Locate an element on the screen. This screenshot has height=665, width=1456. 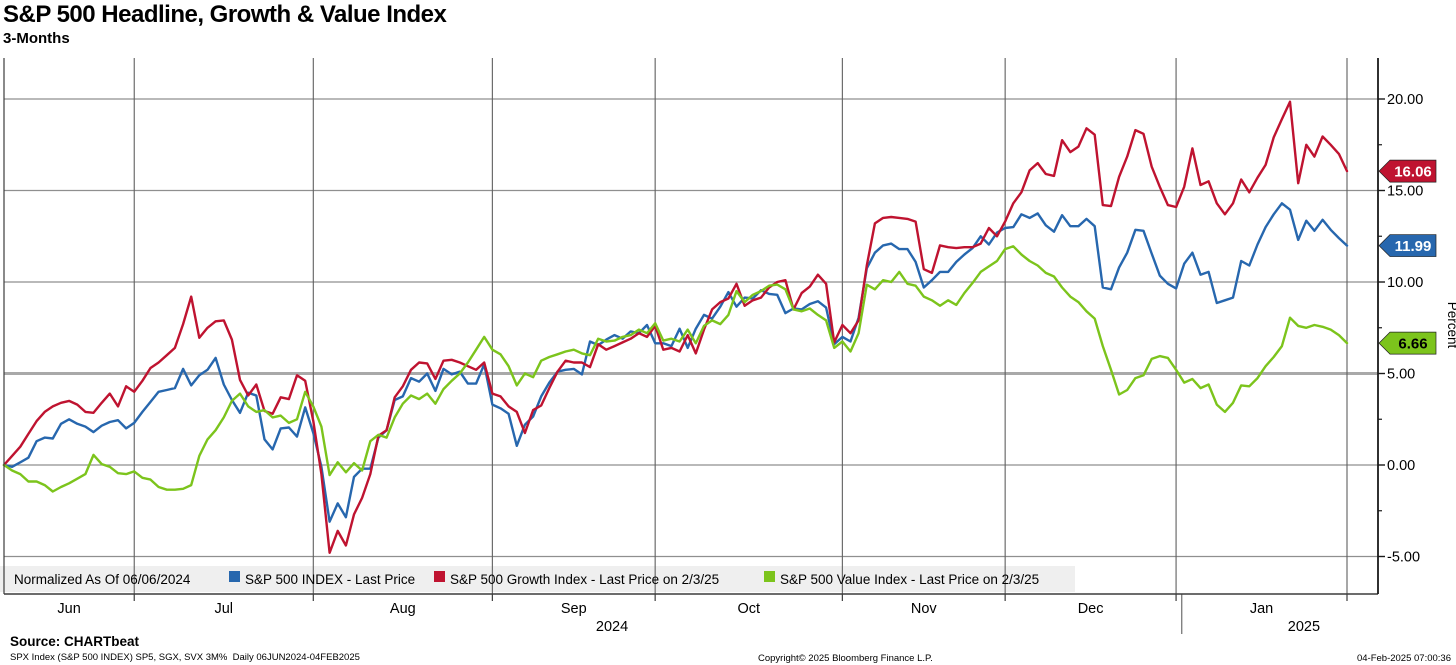
price-badge-value: 11.99 is located at coordinates (1413, 246).